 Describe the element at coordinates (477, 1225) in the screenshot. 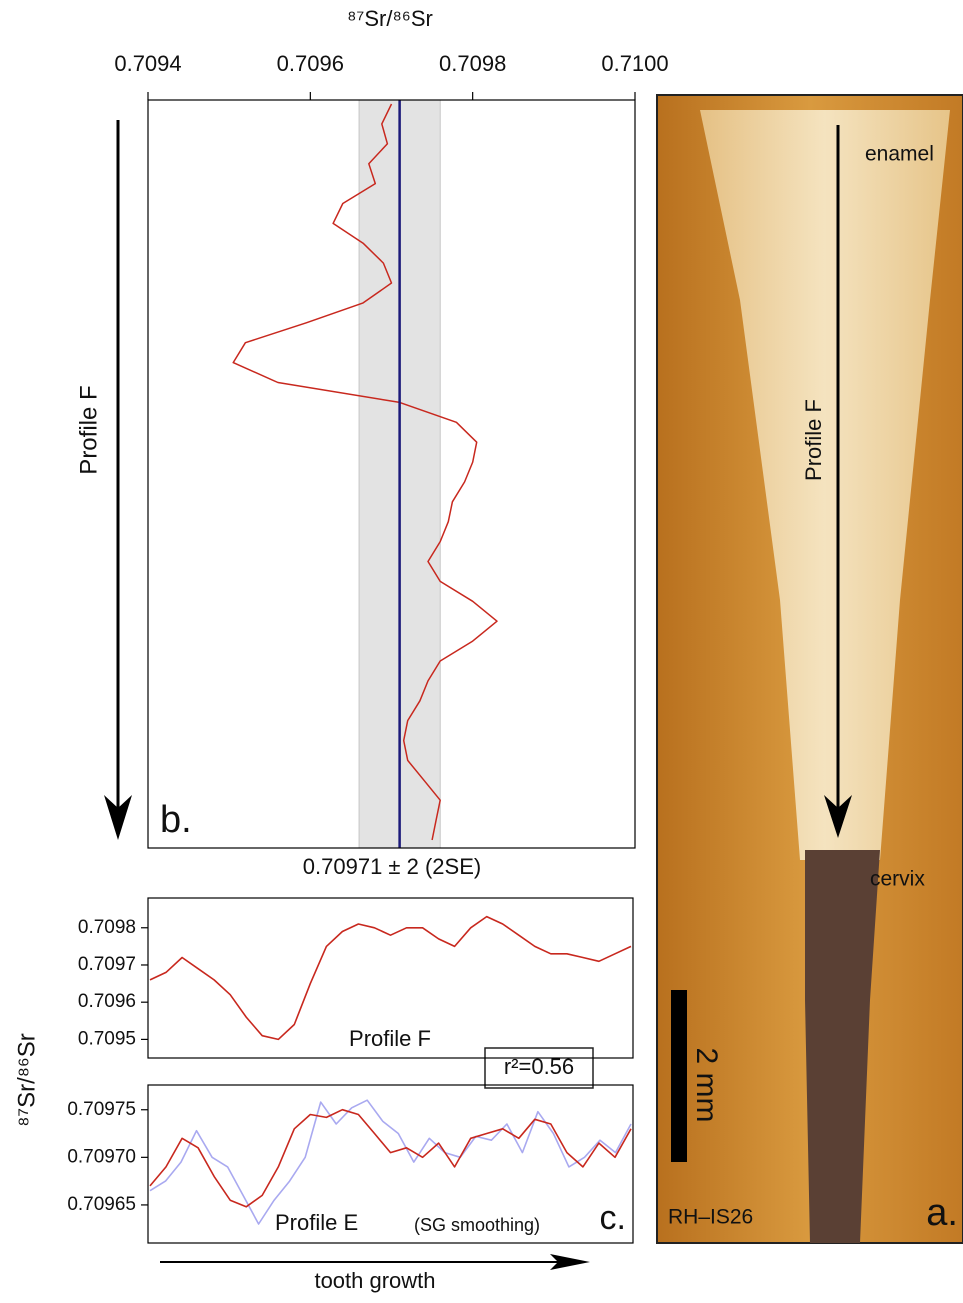

I see `series-note: (SG smoothing)` at that location.